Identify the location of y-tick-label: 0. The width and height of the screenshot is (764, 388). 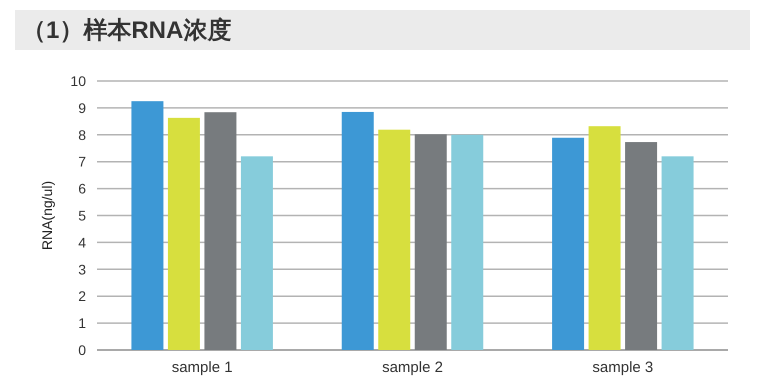
(82, 350).